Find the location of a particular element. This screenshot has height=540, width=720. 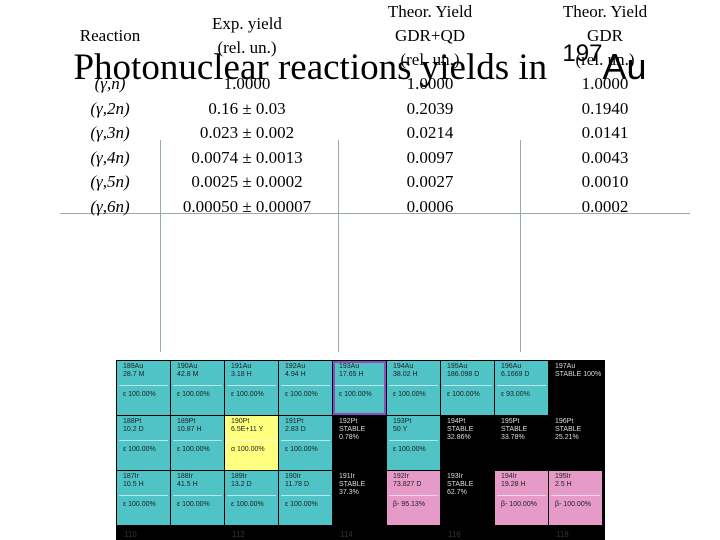

gdrqd-header-line: (rel. un.) is located at coordinates (430, 59).